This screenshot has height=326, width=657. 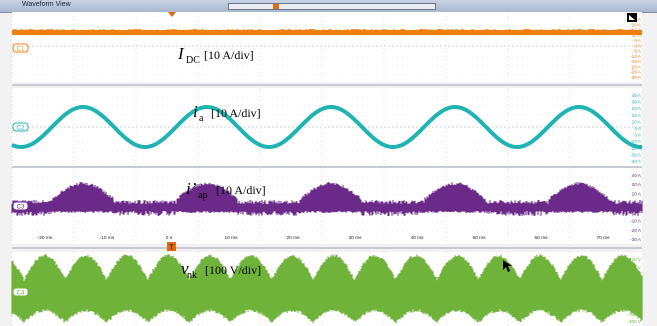 I want to click on time-axis-label: 40 ms, so click(x=417, y=238).